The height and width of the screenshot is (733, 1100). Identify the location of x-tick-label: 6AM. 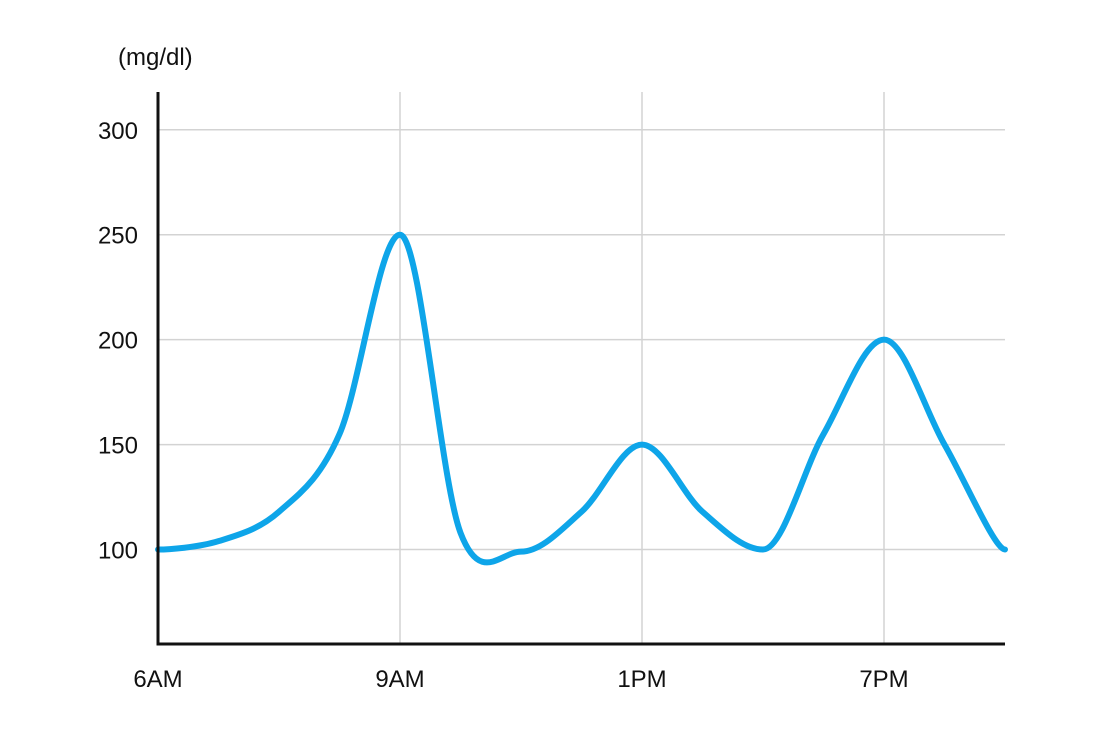
(157, 679).